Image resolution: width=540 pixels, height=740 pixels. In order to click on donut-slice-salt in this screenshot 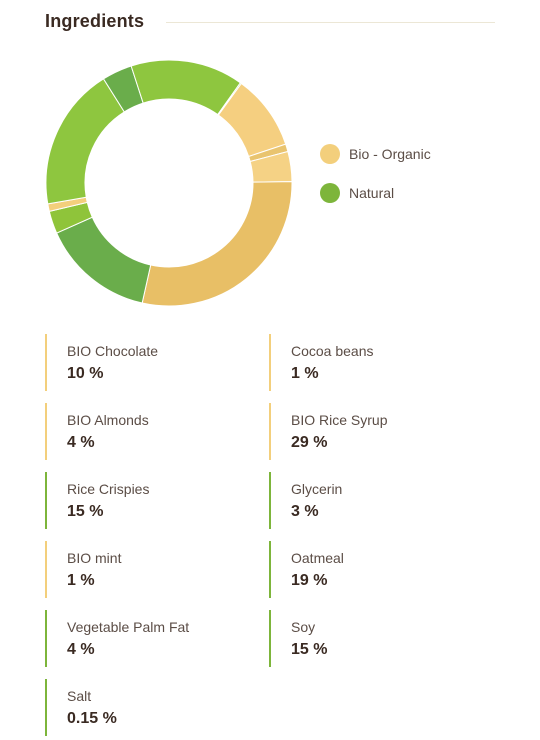, I will do `click(229, 99)`.